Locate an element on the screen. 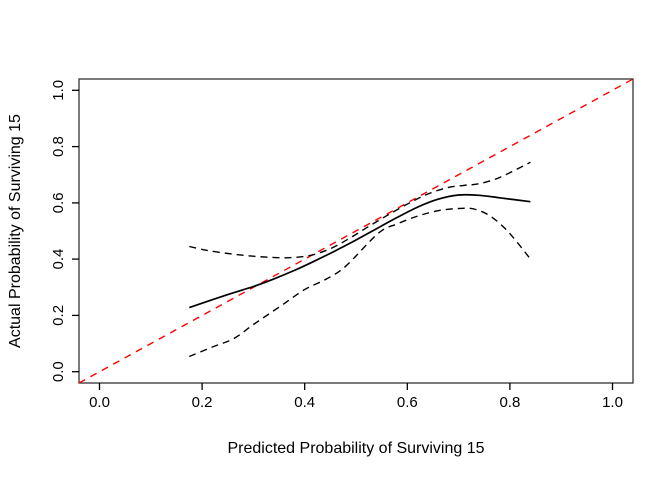 This screenshot has height=480, width=672. calibration-curve is located at coordinates (360, 251).